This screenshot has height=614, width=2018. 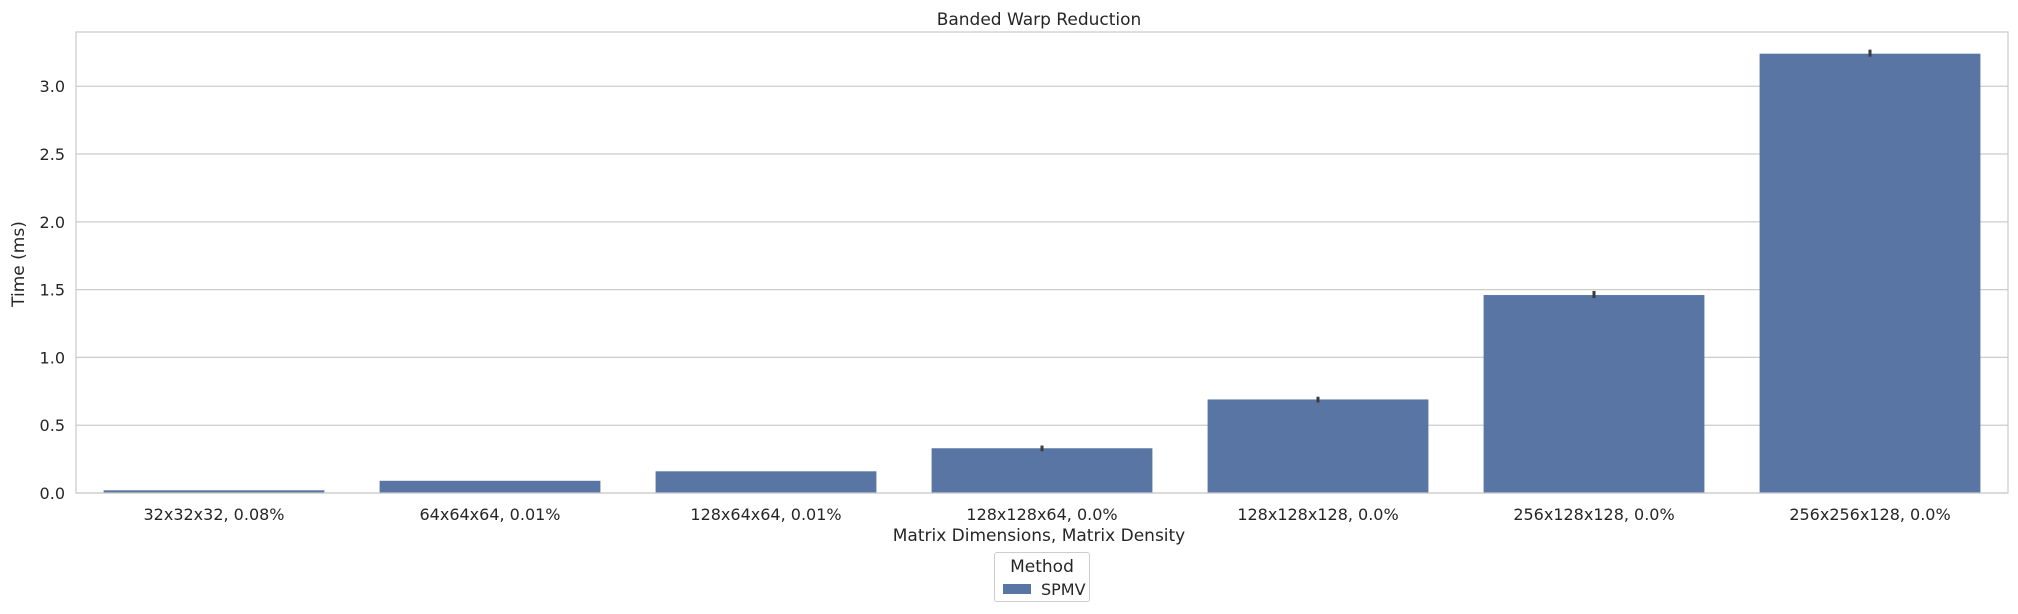 I want to click on y-tick-label: 3.0, so click(x=52, y=86).